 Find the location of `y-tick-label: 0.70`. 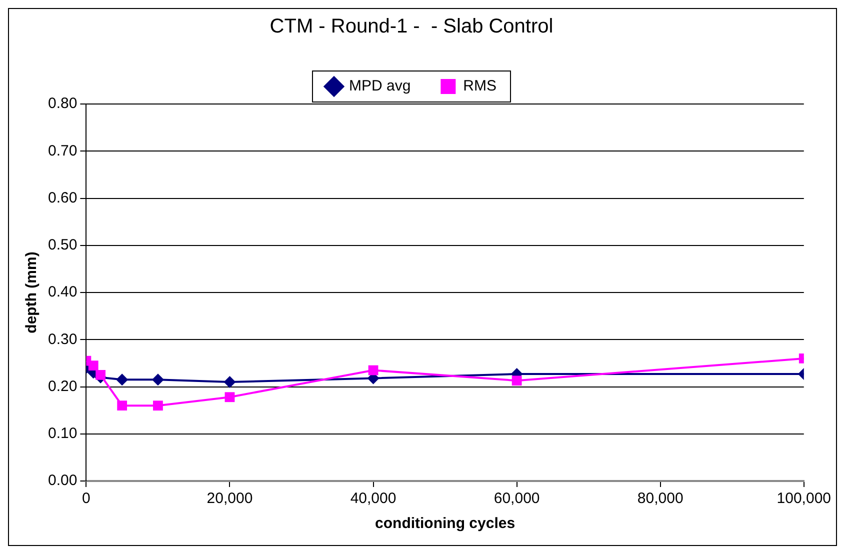

y-tick-label: 0.70 is located at coordinates (63, 151).